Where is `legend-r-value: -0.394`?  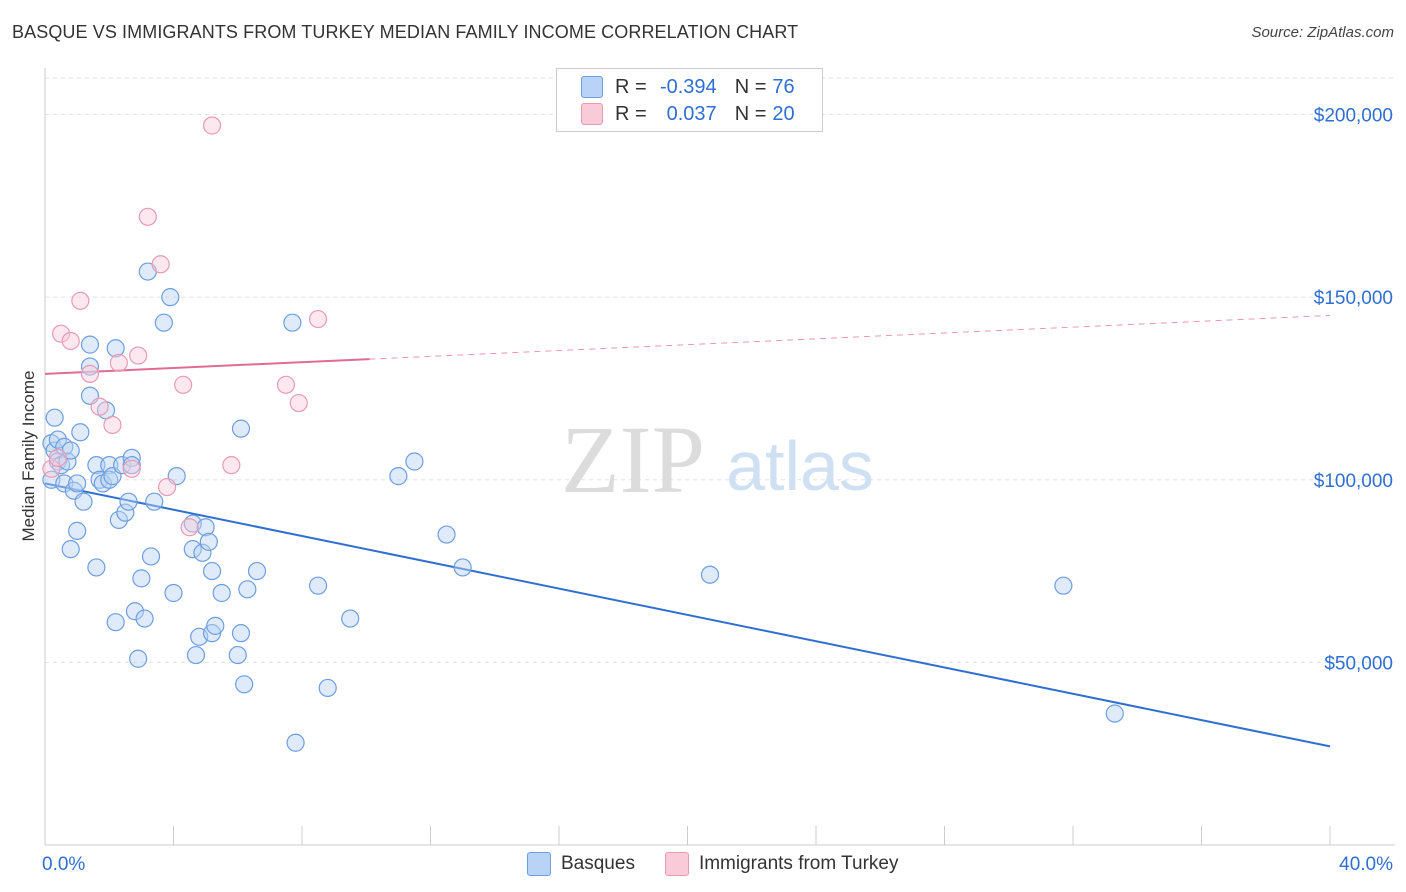
legend-r-value: -0.394 is located at coordinates (688, 86).